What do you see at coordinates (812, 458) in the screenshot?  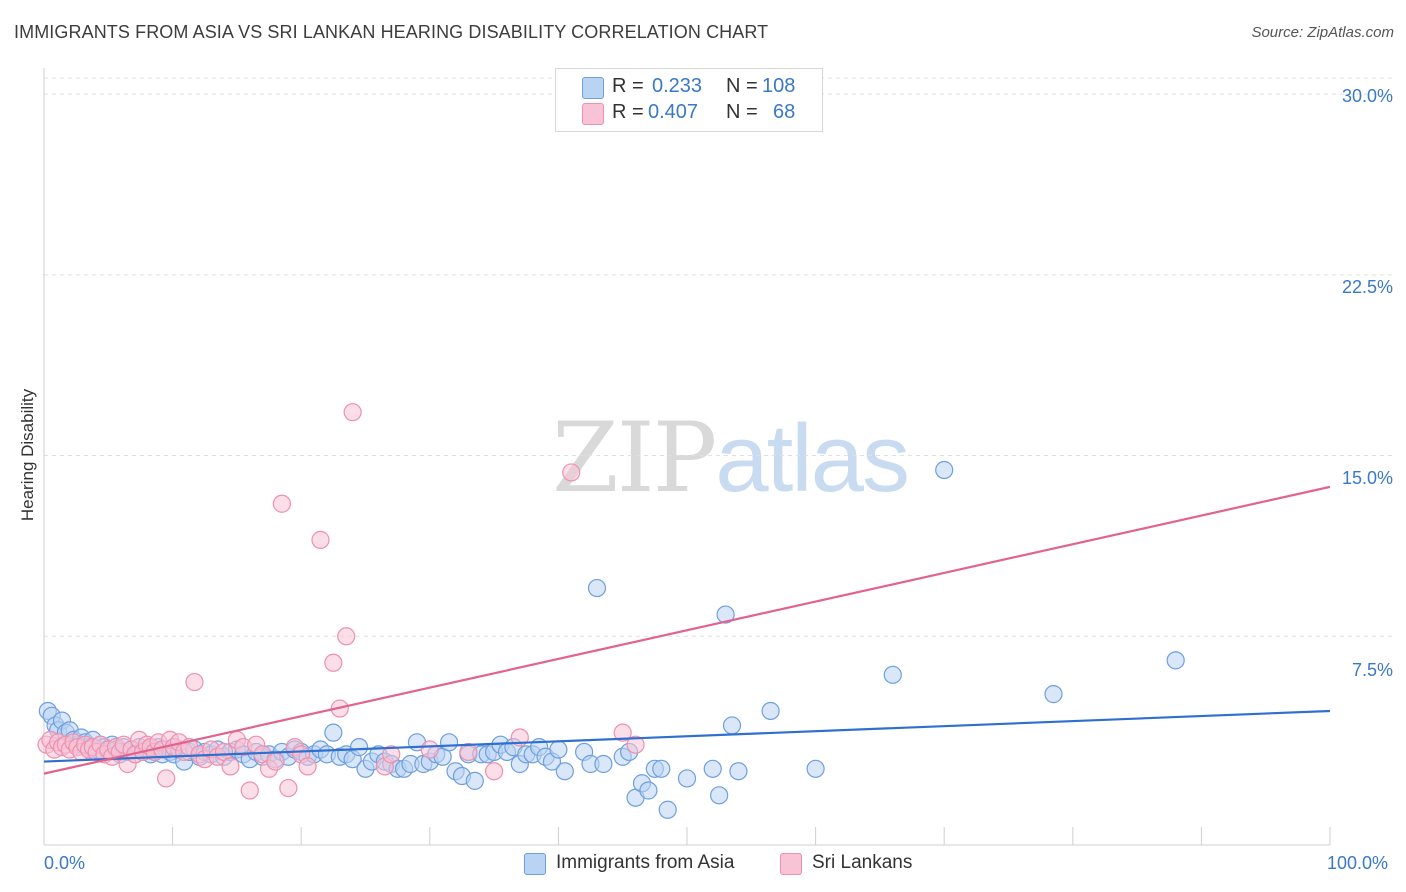 I see `watermark-atlas: atlas` at bounding box center [812, 458].